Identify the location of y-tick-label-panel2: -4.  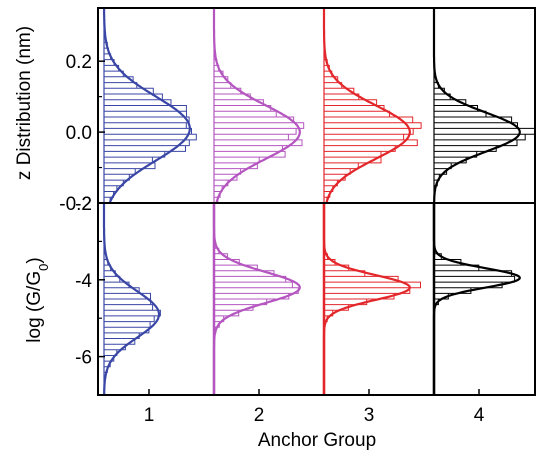
(83, 281).